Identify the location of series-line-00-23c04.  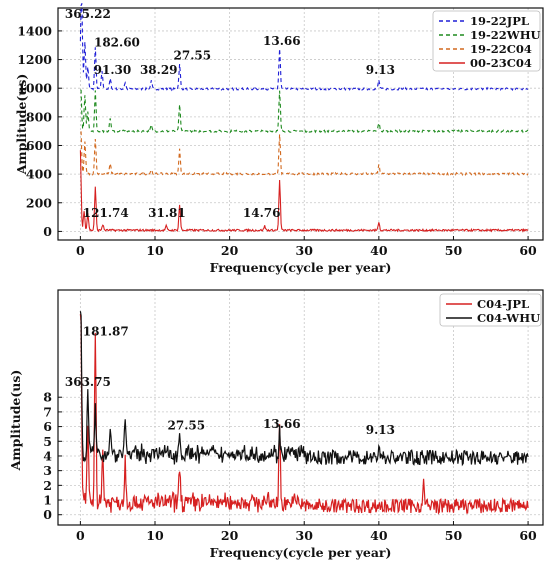
(304, 191).